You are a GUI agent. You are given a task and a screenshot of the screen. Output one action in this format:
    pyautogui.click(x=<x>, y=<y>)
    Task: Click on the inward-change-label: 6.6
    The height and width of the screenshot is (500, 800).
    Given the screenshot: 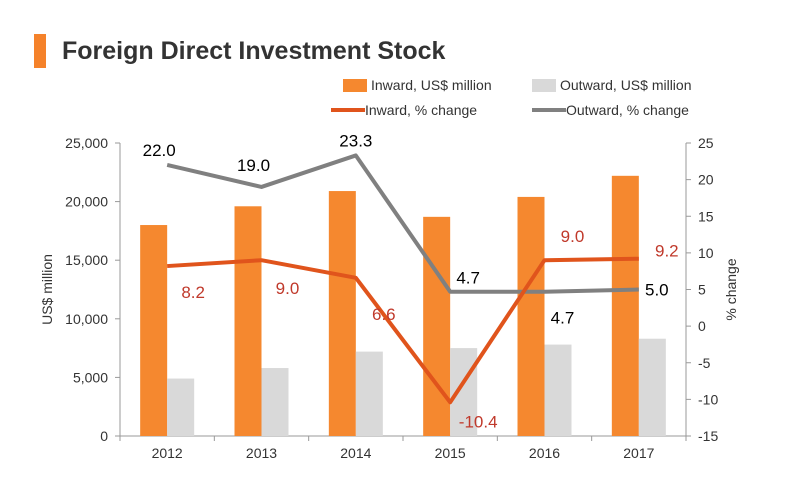 What is the action you would take?
    pyautogui.click(x=384, y=314)
    